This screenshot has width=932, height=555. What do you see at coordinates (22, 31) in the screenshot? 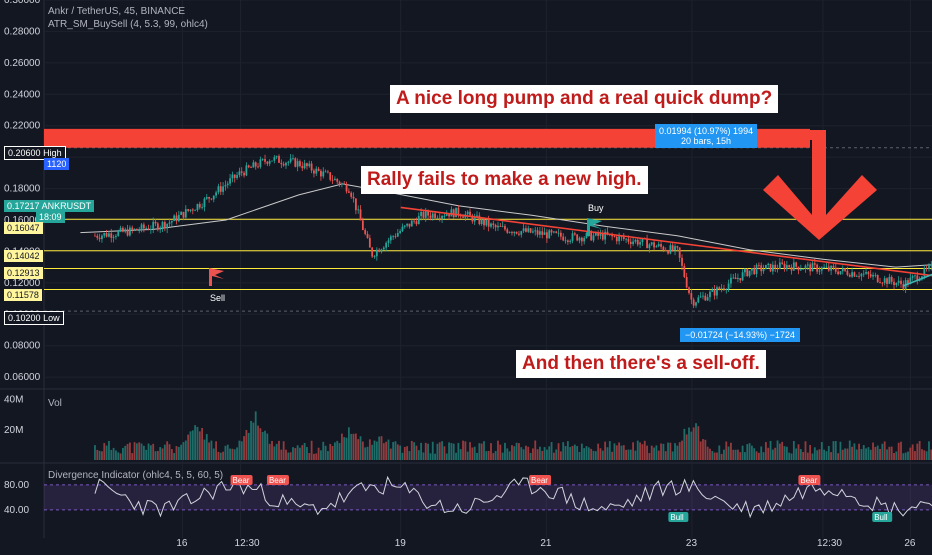
I see `y-tick-label: 0.28000` at bounding box center [22, 31].